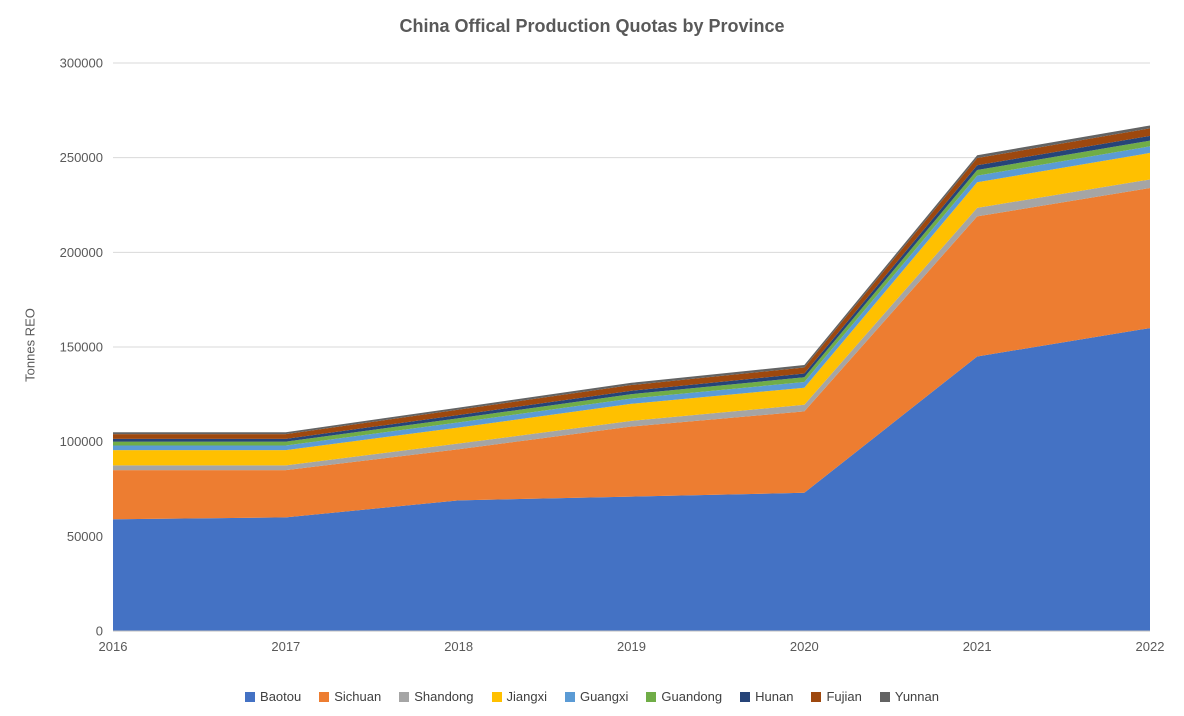 This screenshot has height=716, width=1184. I want to click on legend-swatch-guangxi, so click(569, 696).